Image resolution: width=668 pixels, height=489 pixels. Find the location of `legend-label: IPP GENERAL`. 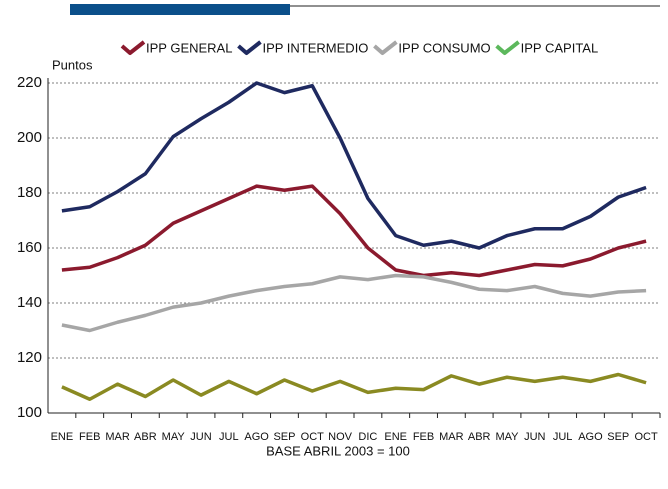

legend-label: IPP GENERAL is located at coordinates (189, 47).